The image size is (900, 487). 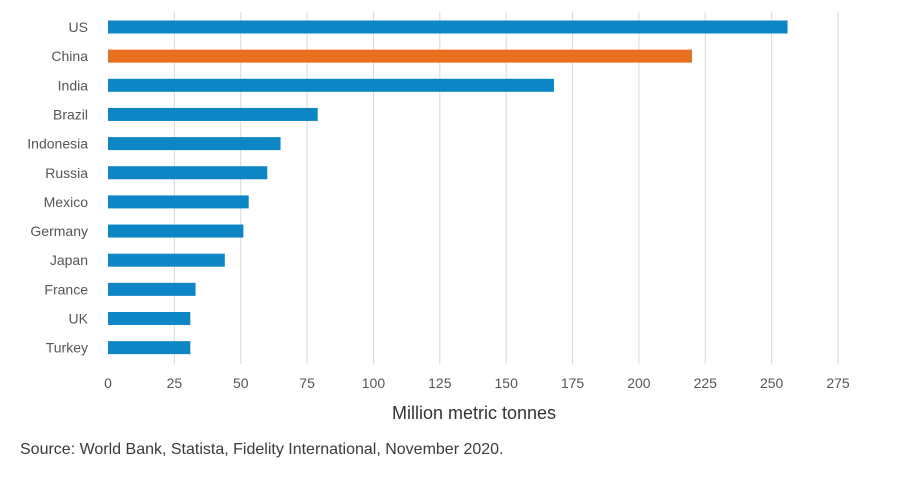 What do you see at coordinates (66, 289) in the screenshot?
I see `category-label: France` at bounding box center [66, 289].